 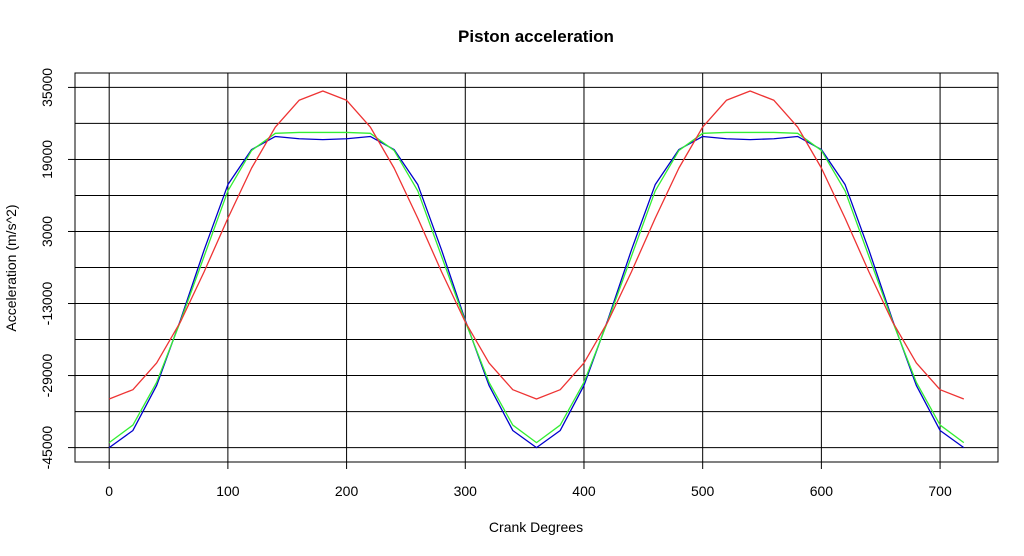 What do you see at coordinates (47, 304) in the screenshot?
I see `y-tick-label: -13000` at bounding box center [47, 304].